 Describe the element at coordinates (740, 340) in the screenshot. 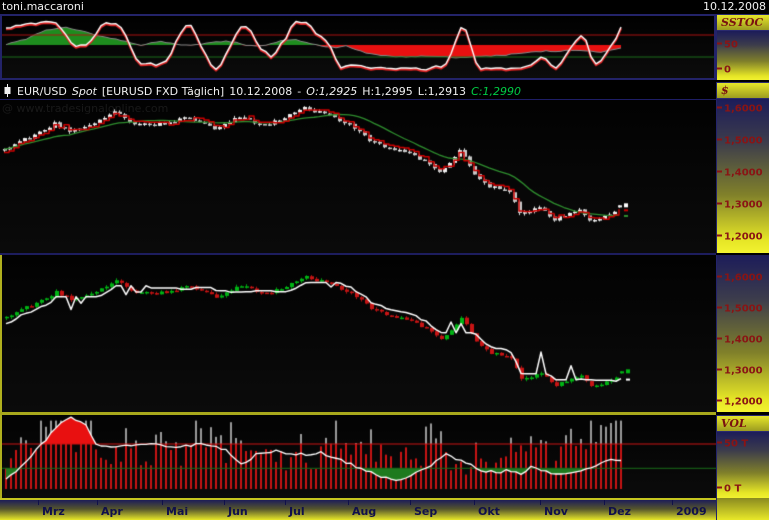

I see `price2-tick-label: 1,4000` at that location.